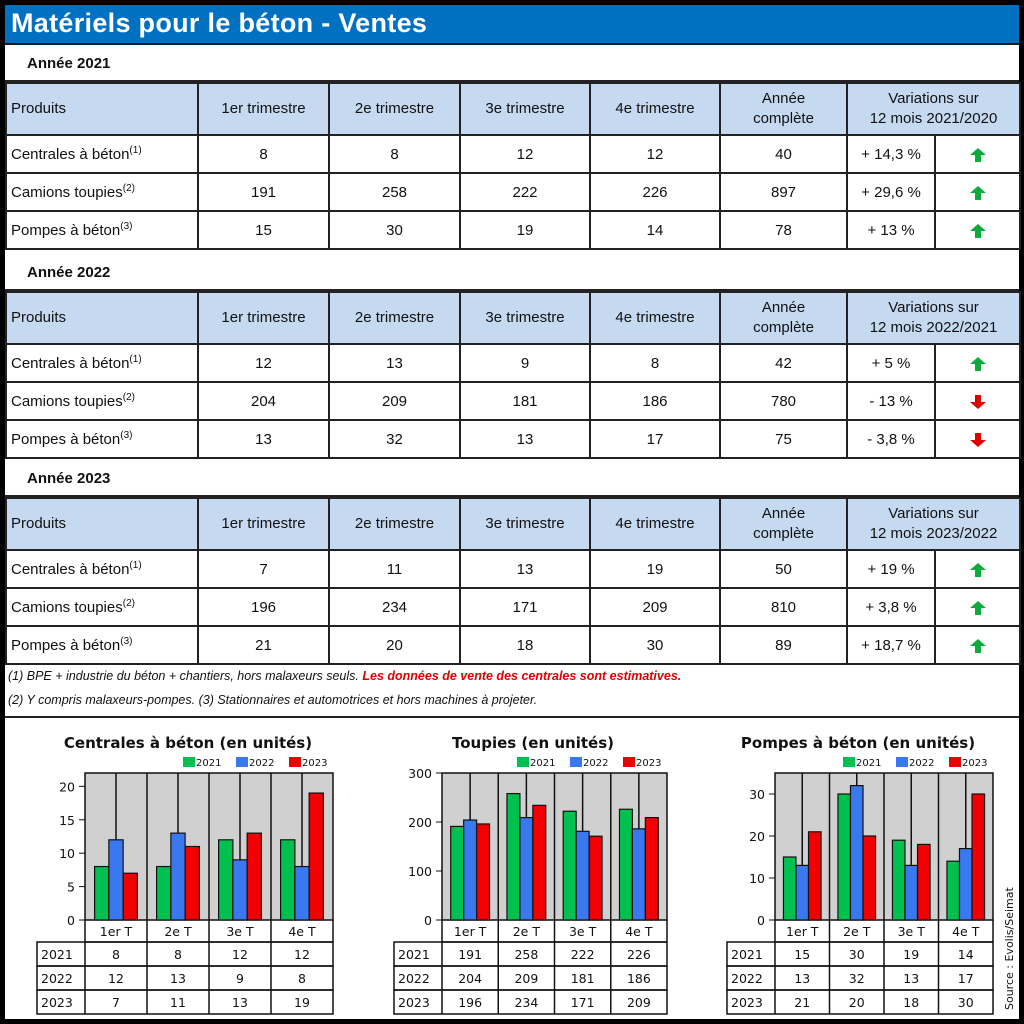 Image resolution: width=1024 pixels, height=1024 pixels. I want to click on data-label: 11, so click(178, 1002).